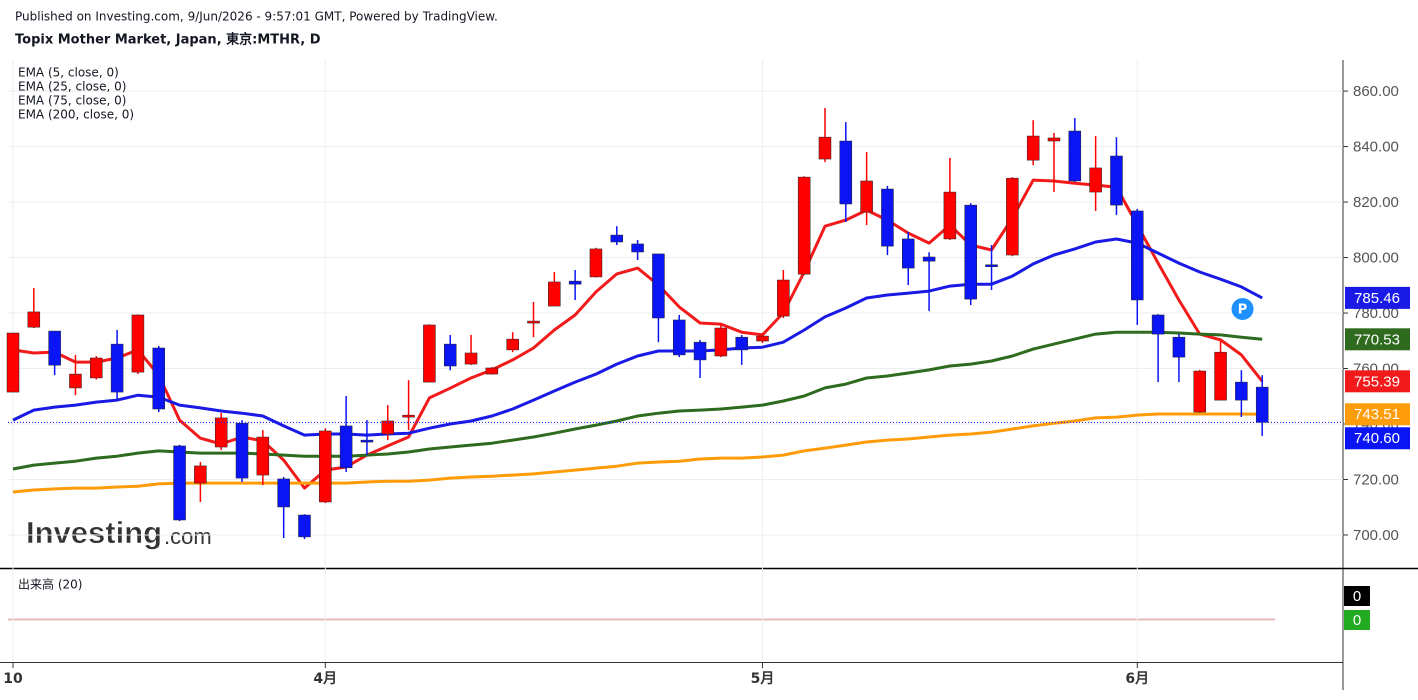 The height and width of the screenshot is (700, 1418). I want to click on legend-entry: EMA (25, close, 0), so click(72, 87).